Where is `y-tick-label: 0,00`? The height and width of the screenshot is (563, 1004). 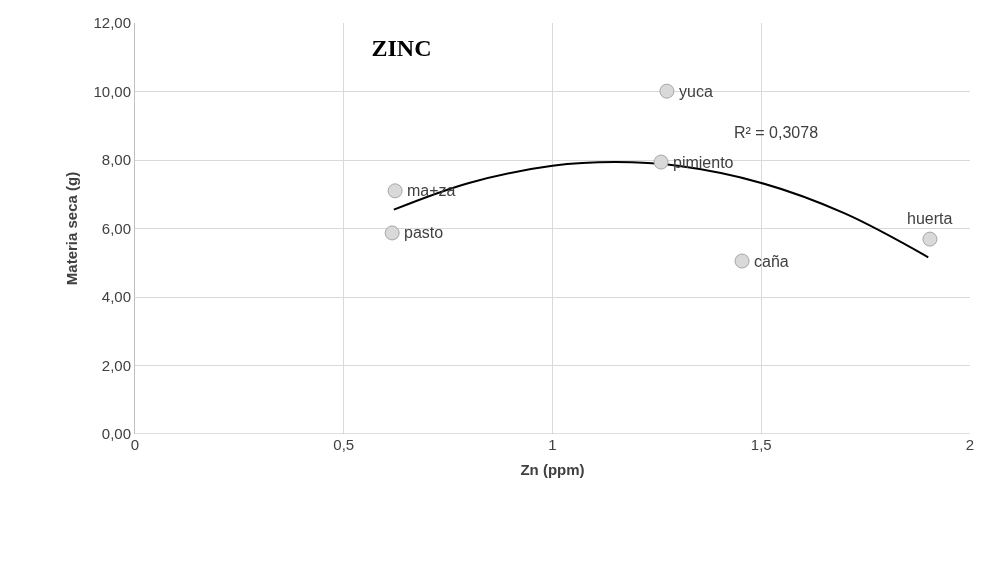 y-tick-label: 0,00 is located at coordinates (116, 434).